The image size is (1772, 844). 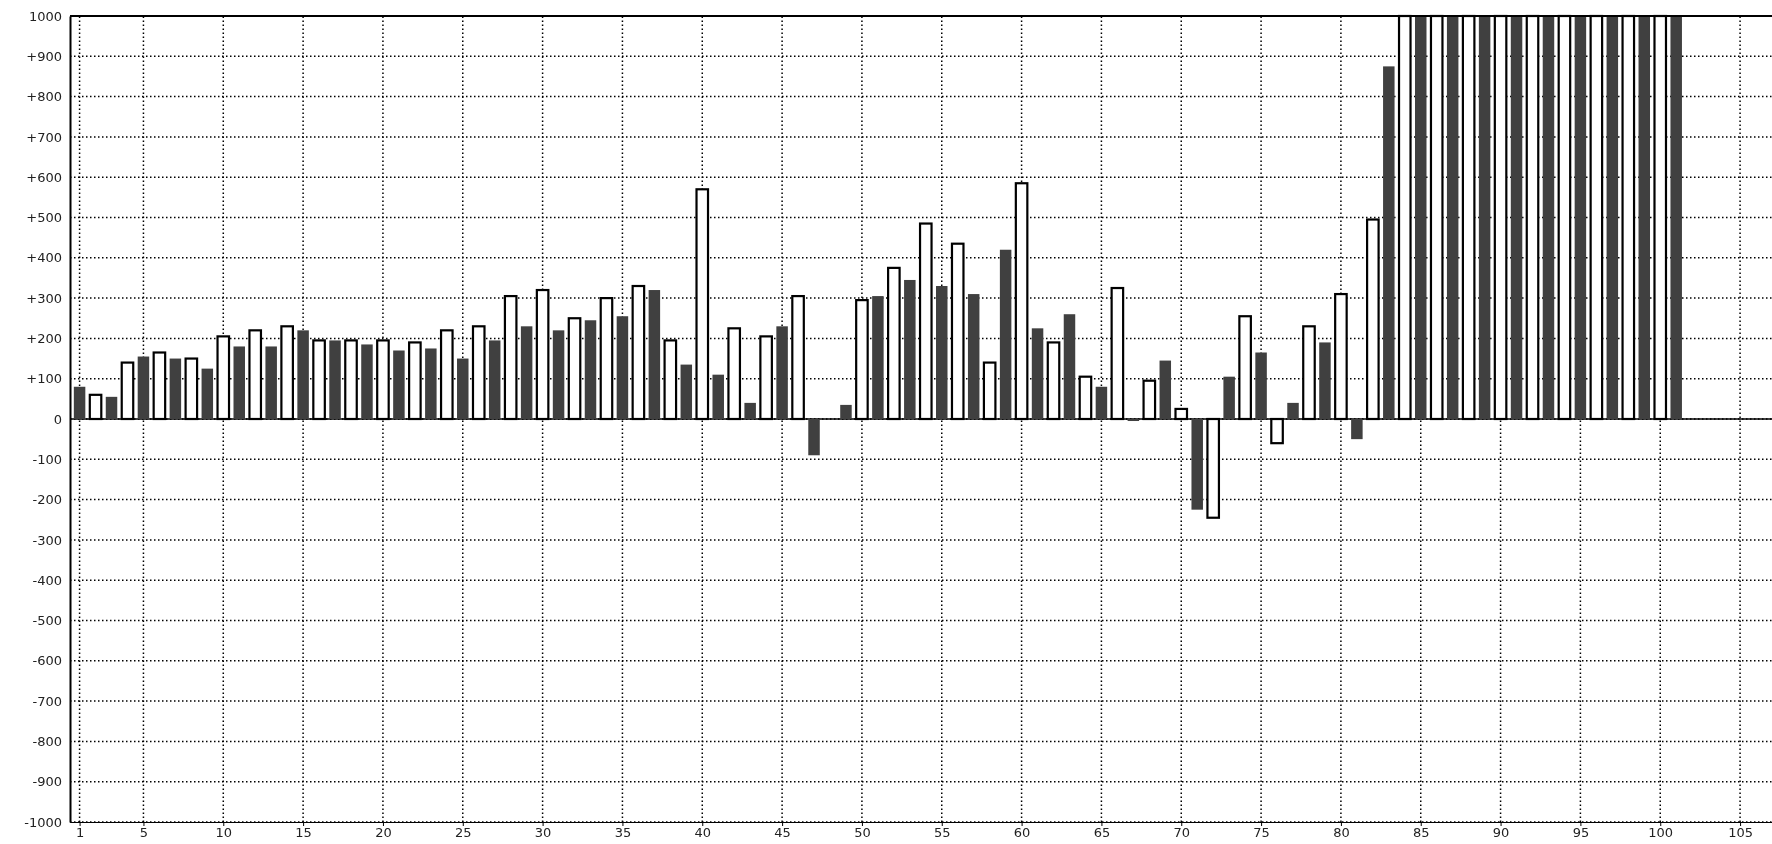 What do you see at coordinates (47, 701) in the screenshot?
I see `y-tick-label: -700` at bounding box center [47, 701].